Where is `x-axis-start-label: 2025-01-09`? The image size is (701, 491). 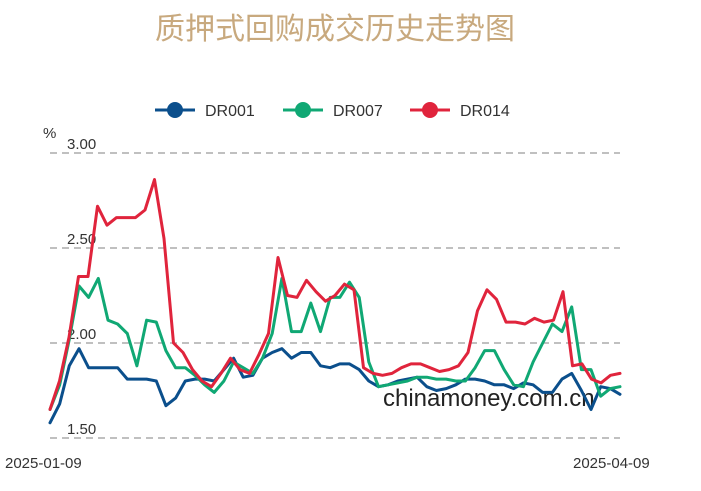 x-axis-start-label: 2025-01-09 is located at coordinates (43, 463).